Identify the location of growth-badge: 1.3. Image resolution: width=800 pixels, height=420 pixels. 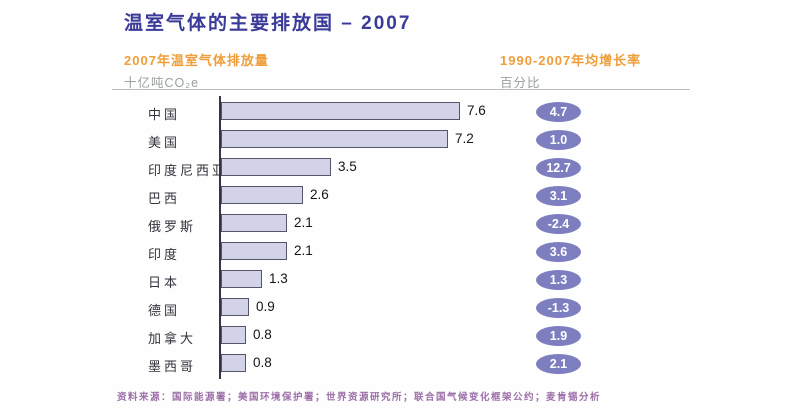
(558, 280).